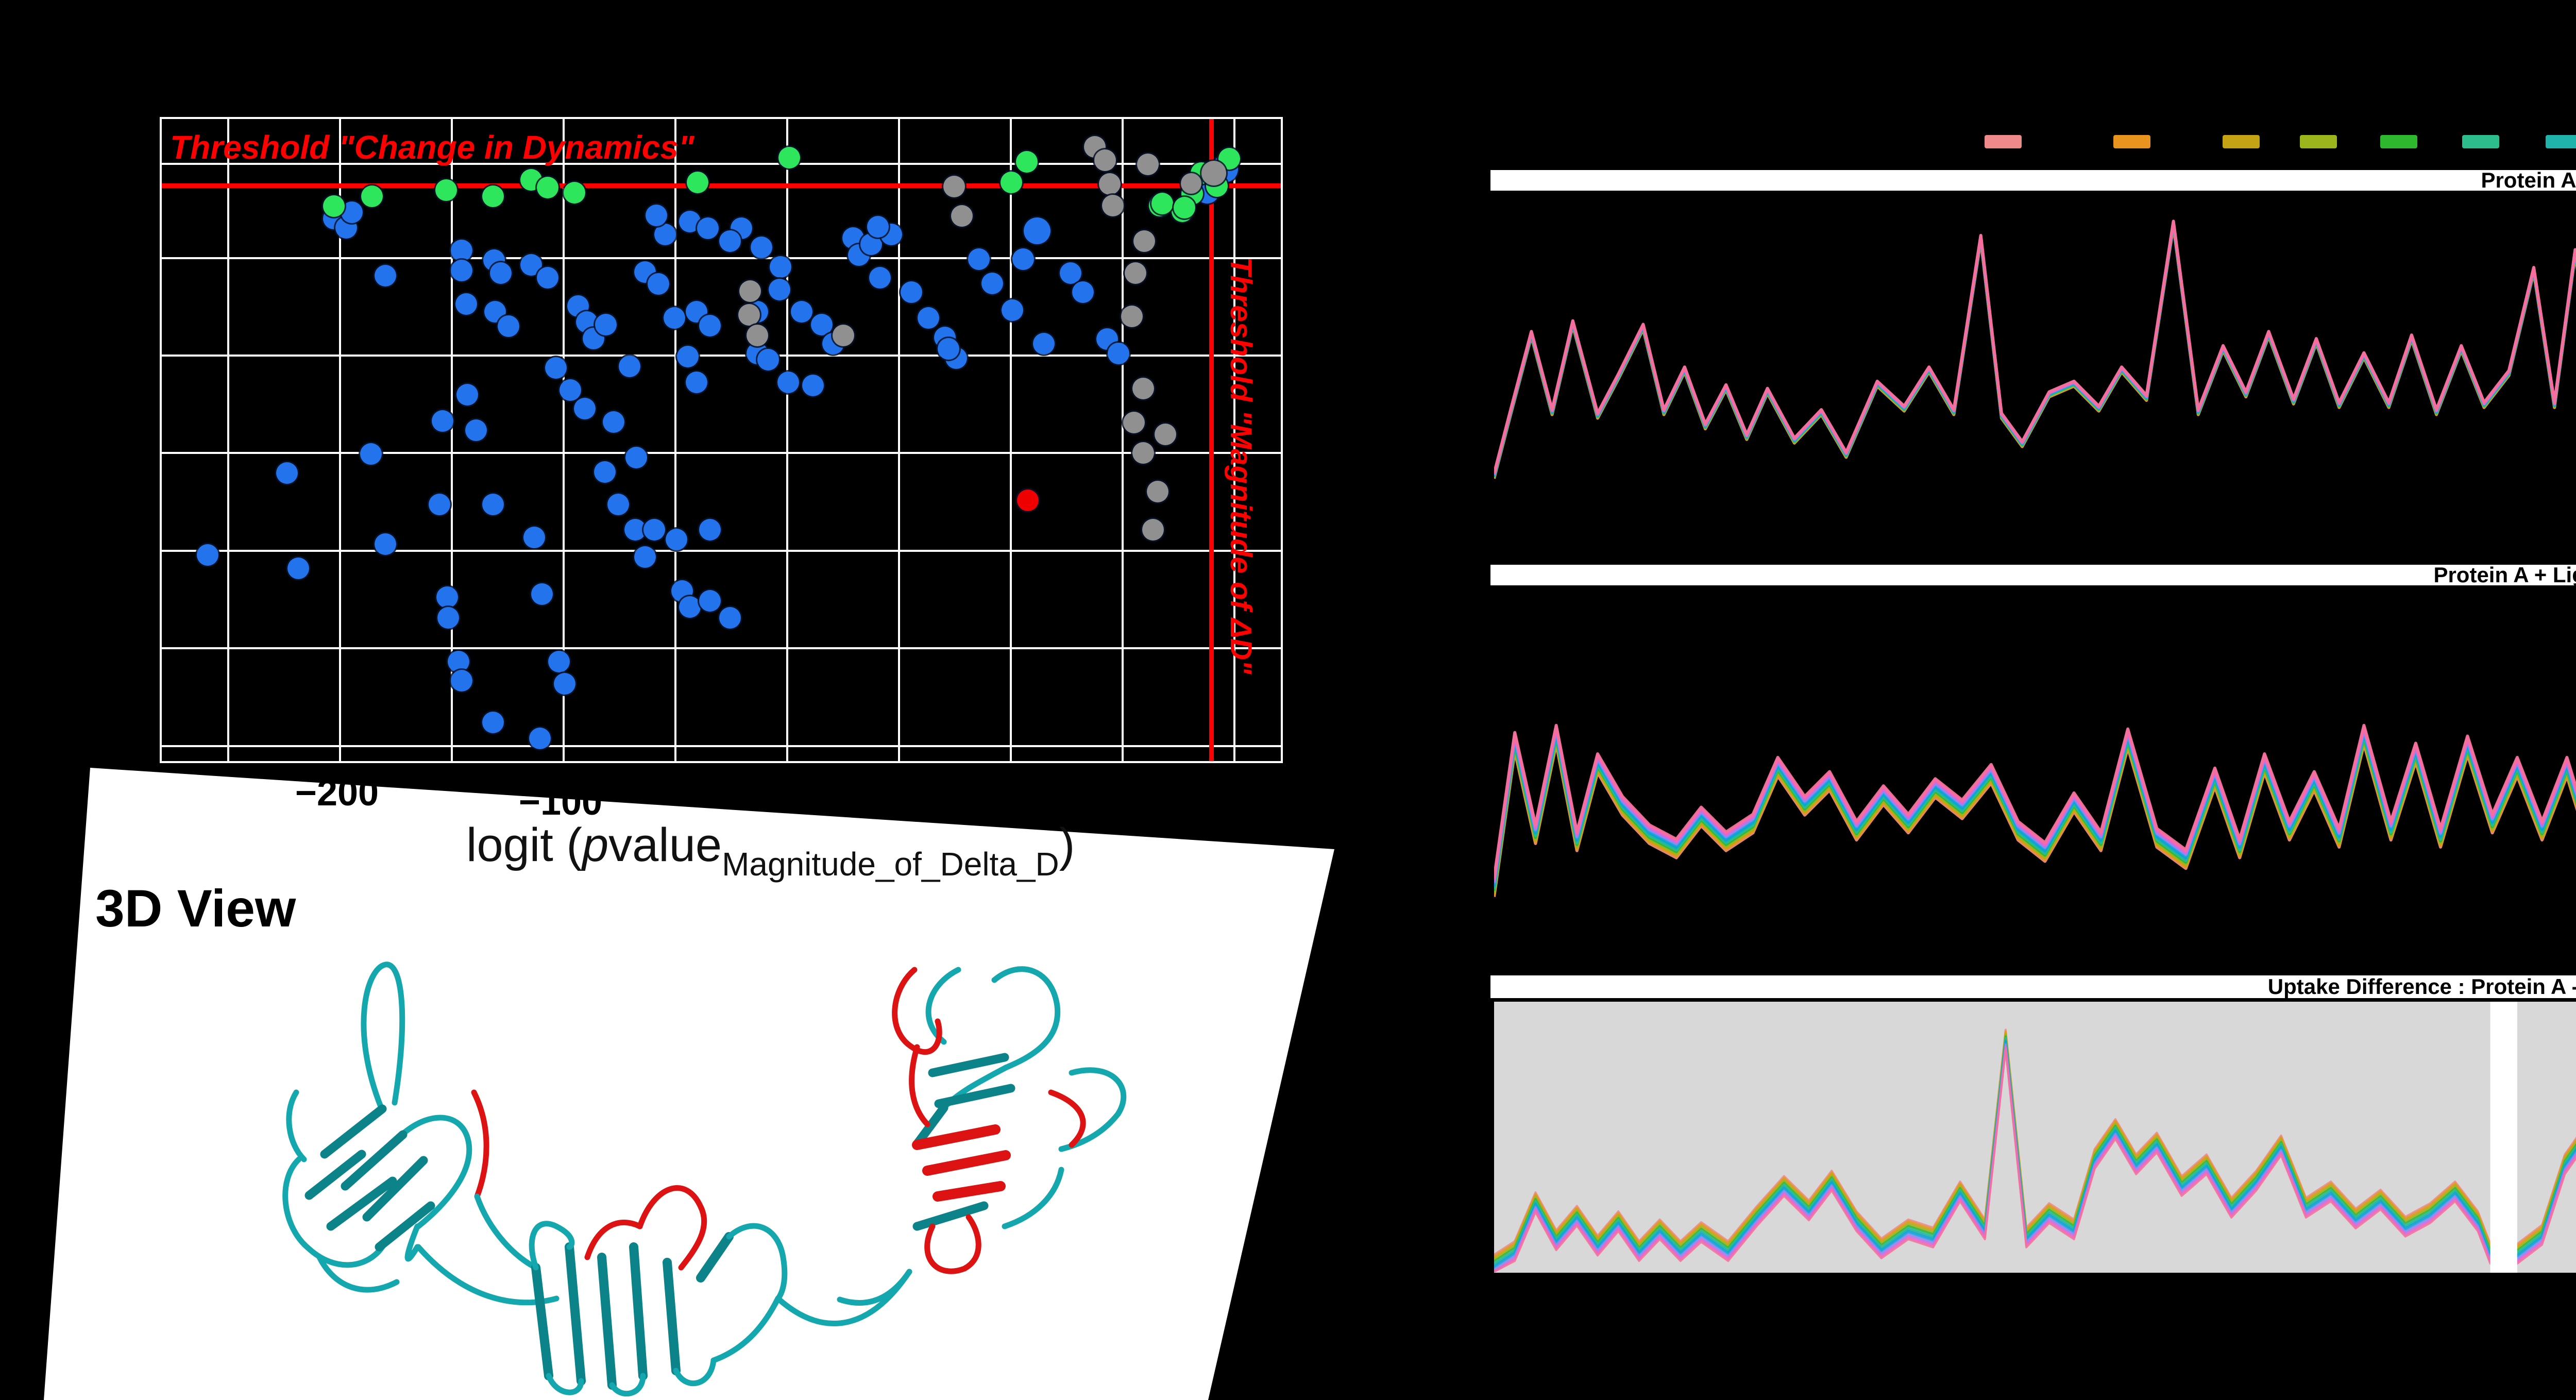 The width and height of the screenshot is (2576, 1400). What do you see at coordinates (2033, 575) in the screenshot?
I see `chart-title-band-protein-a-ligand: Protein A + Ligand` at bounding box center [2033, 575].